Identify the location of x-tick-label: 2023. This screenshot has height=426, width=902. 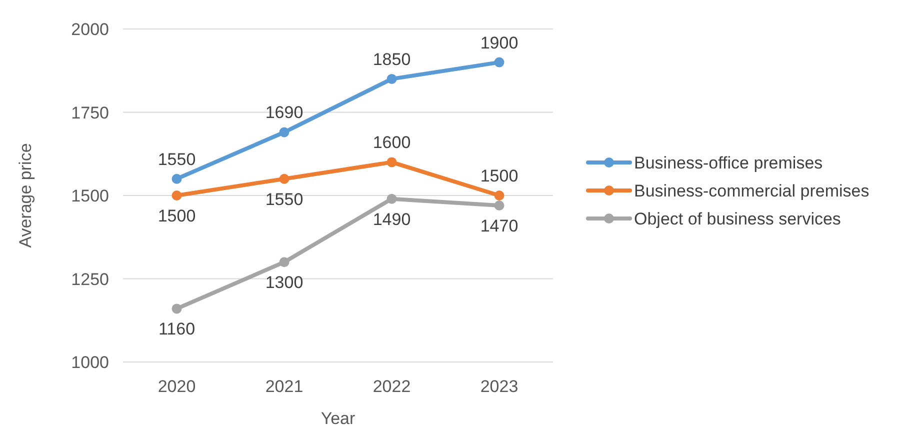
(499, 386).